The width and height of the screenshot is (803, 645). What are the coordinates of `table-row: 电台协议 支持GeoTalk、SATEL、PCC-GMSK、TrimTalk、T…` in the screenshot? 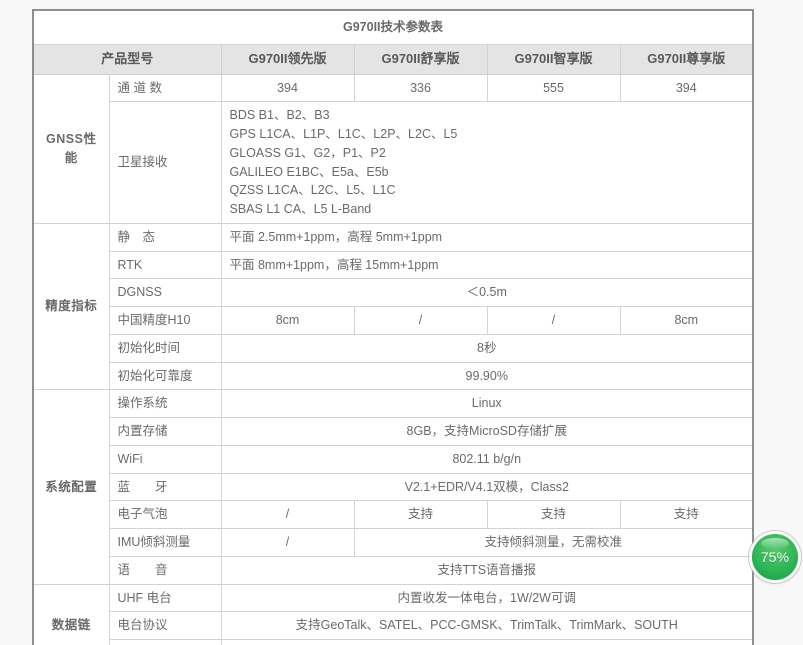 It's located at (393, 625).